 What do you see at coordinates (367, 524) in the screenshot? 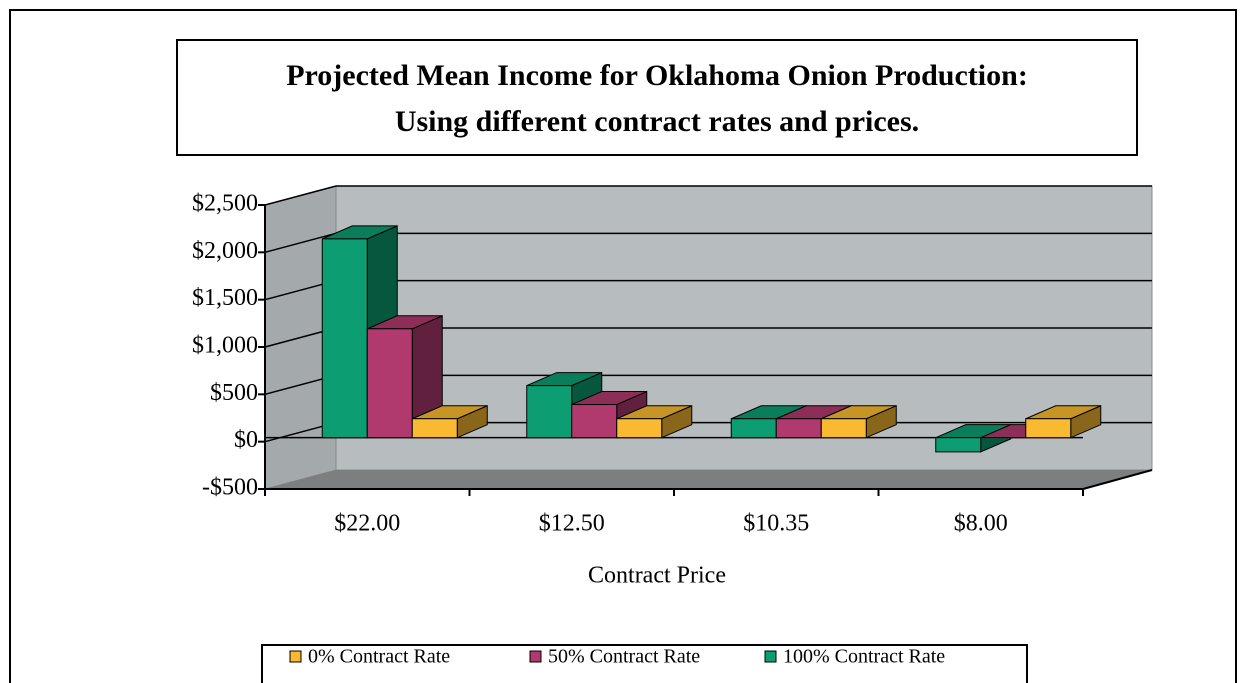
I see `x-tick-label: $22.00` at bounding box center [367, 524].